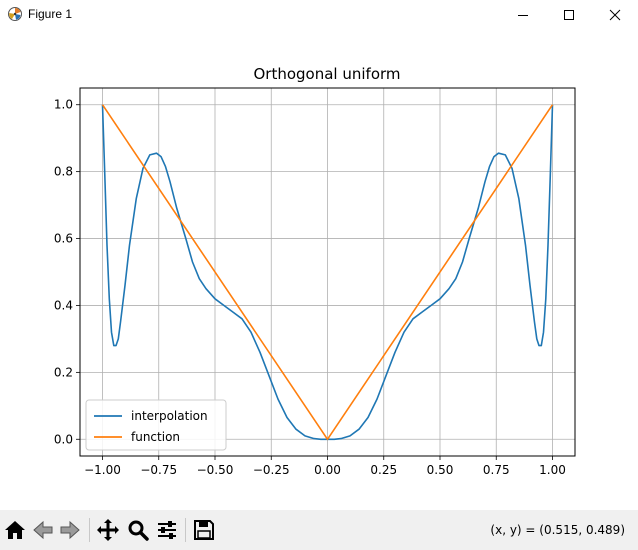 The height and width of the screenshot is (550, 638). What do you see at coordinates (215, 470) in the screenshot?
I see `x-tick-label: −0.50` at bounding box center [215, 470].